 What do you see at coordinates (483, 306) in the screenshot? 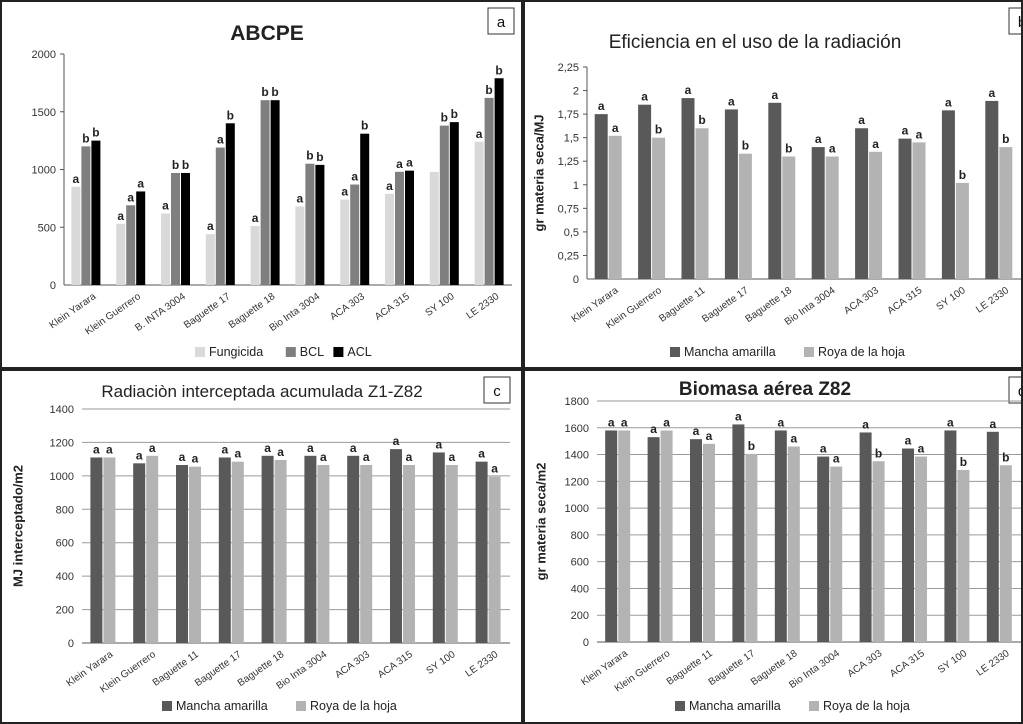
I see `x-tick-label: LE 2330` at bounding box center [483, 306].